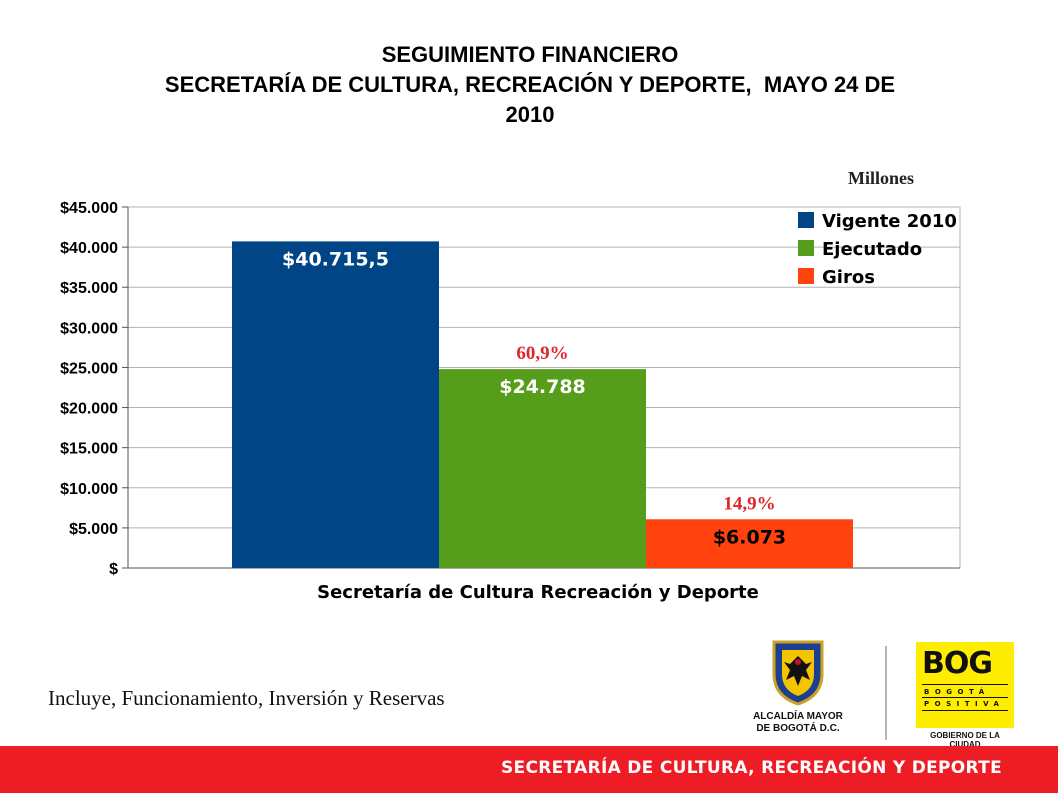  Describe the element at coordinates (965, 710) in the screenshot. I see `bog-rule-bottom` at that location.